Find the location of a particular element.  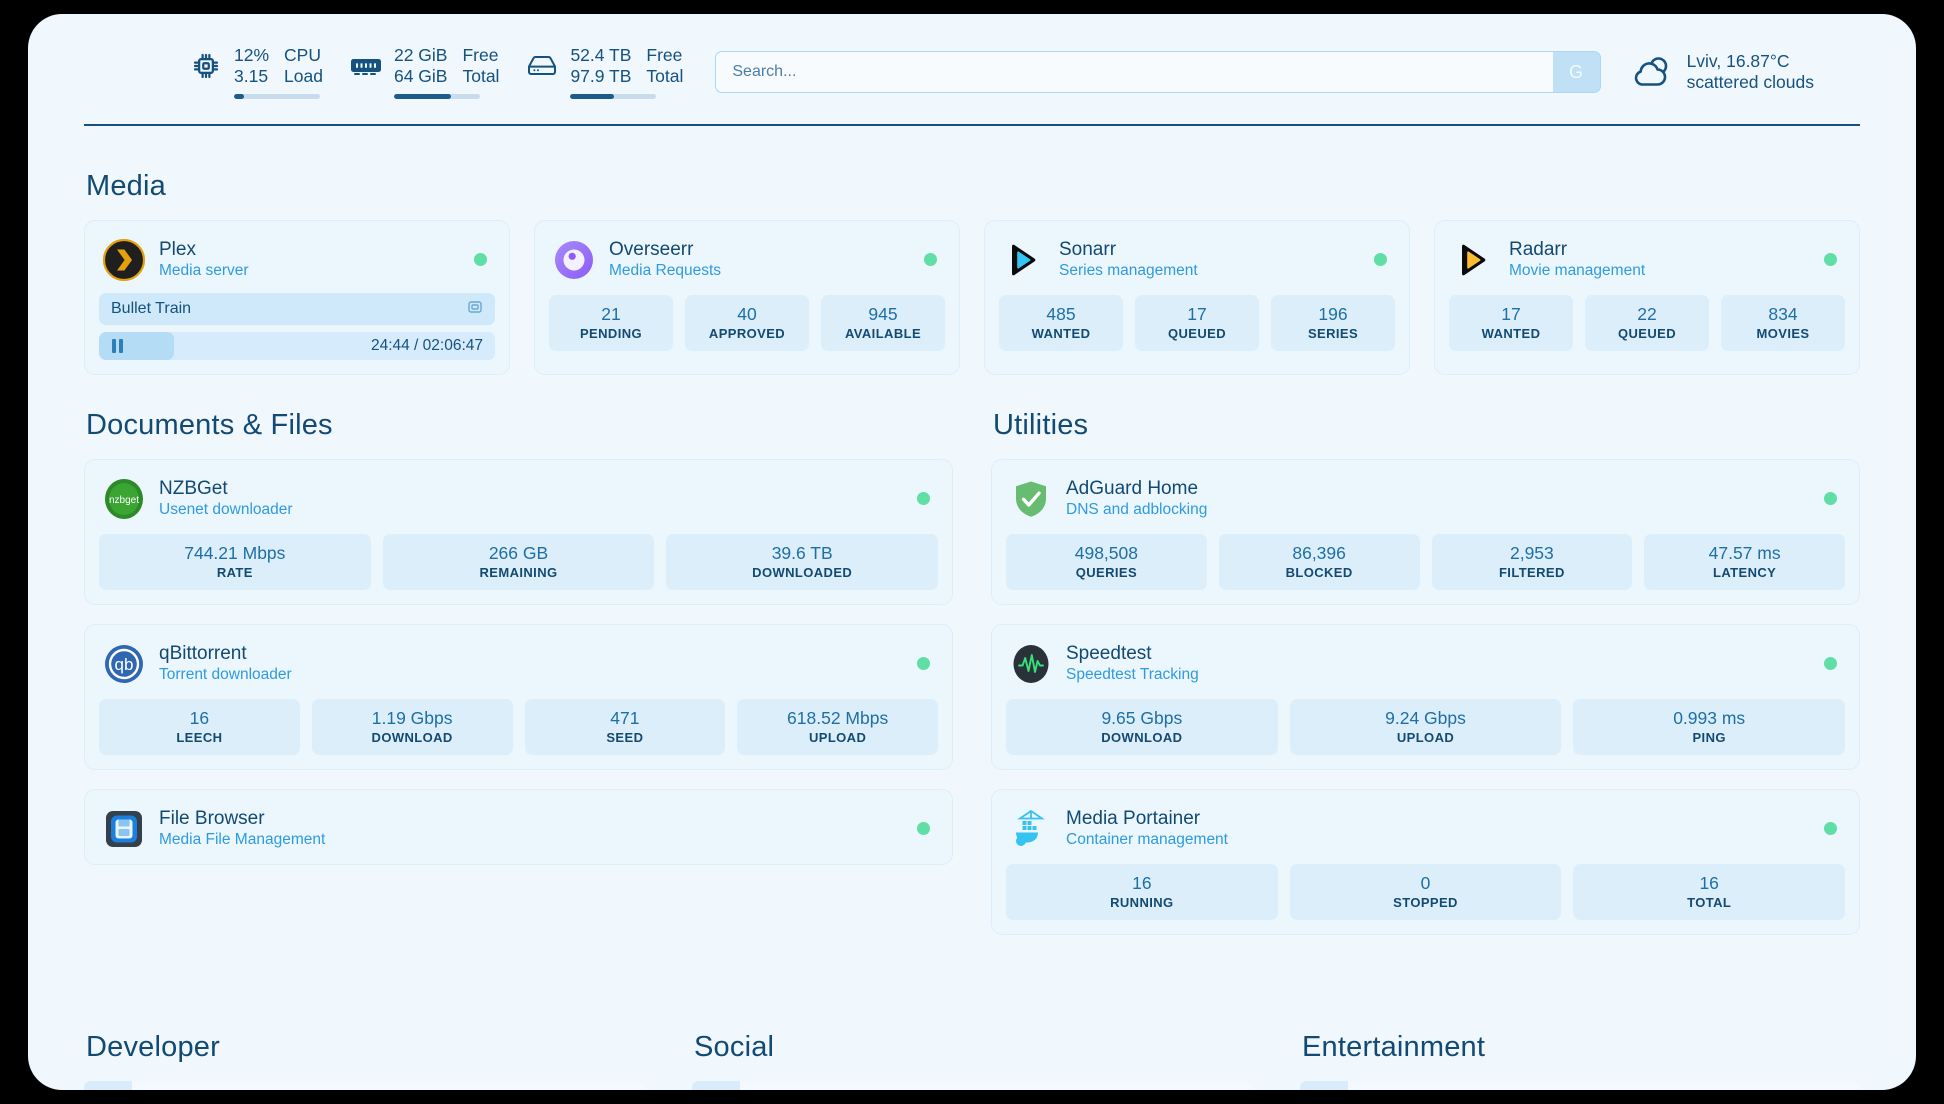

stat-value-primary: 22 GiB is located at coordinates (420, 55).